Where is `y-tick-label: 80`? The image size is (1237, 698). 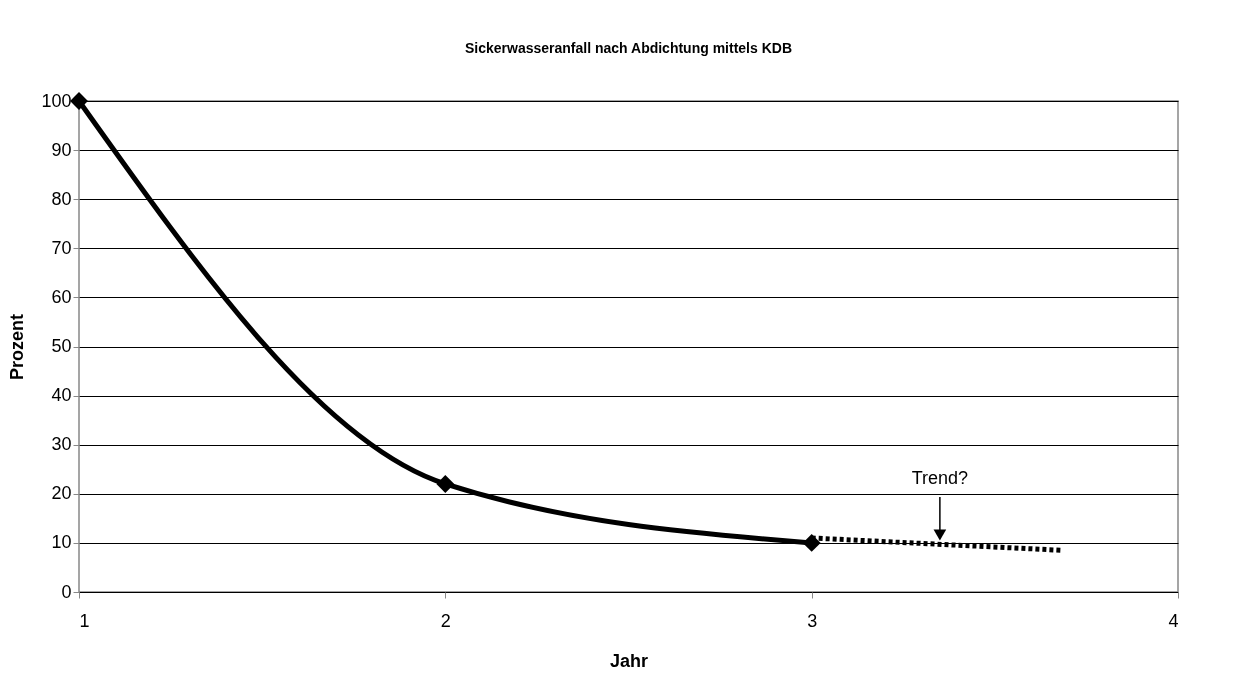 y-tick-label: 80 is located at coordinates (61, 198).